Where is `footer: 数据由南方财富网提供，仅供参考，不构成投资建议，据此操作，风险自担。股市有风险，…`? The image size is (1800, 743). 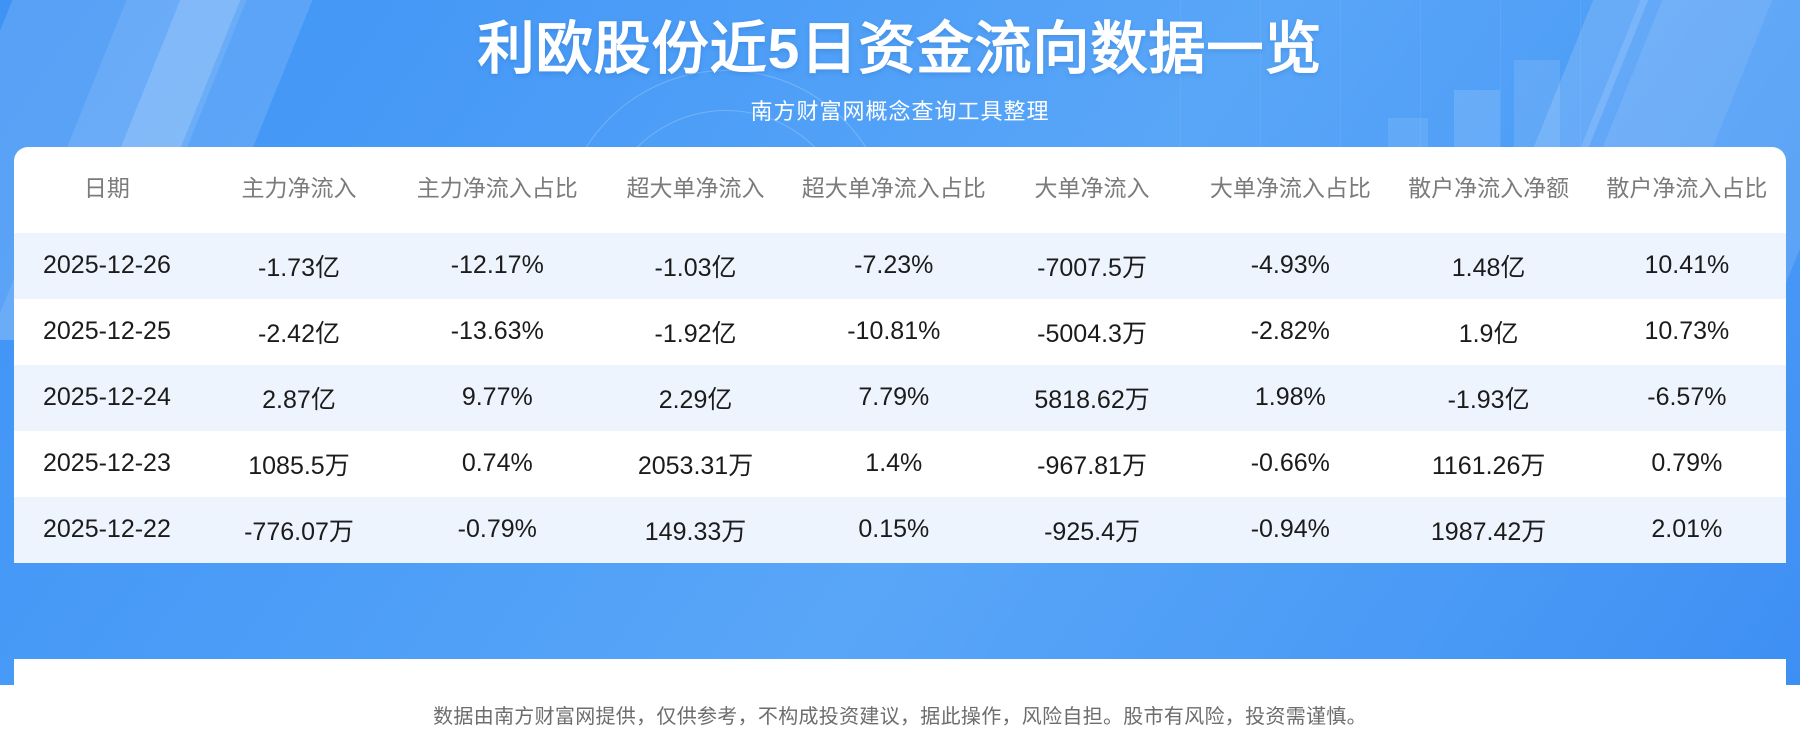 footer: 数据由南方财富网提供，仅供参考，不构成投资建议，据此操作，风险自担。股市有风险，… is located at coordinates (900, 714).